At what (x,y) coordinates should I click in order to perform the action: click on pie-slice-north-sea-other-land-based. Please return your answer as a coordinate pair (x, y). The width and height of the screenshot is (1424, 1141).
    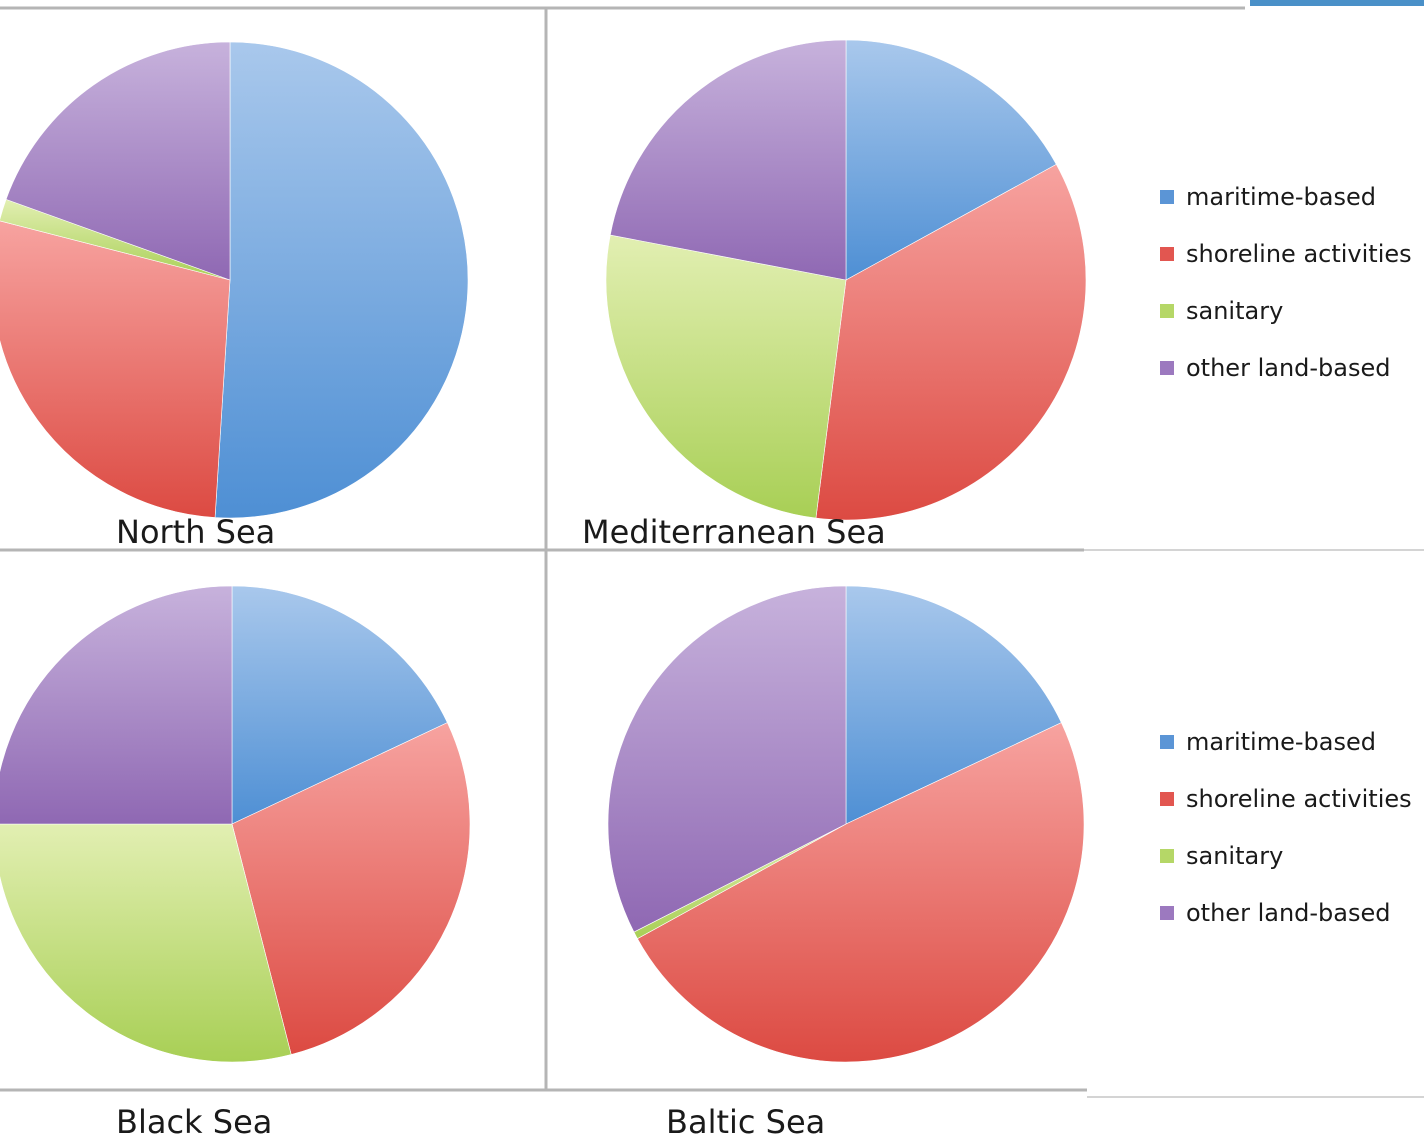
    Looking at the image, I should click on (118, 161).